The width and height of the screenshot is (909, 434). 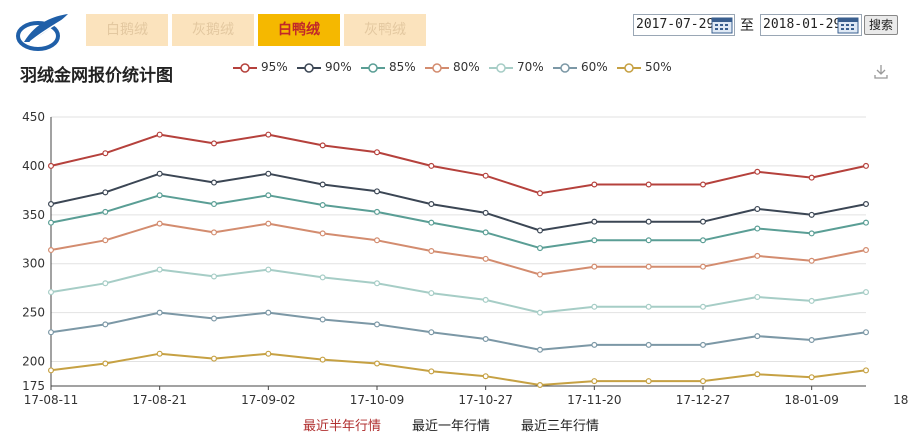 I want to click on tab-white-duck-down: 白鸭绒, so click(x=299, y=30).